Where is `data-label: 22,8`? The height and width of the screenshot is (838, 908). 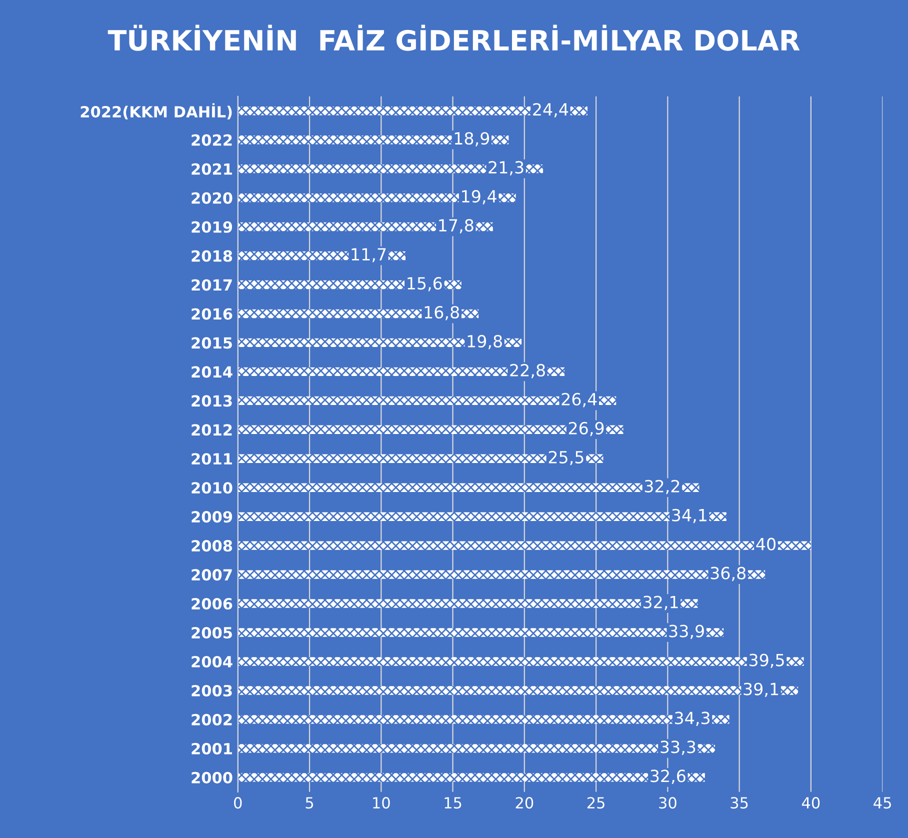
data-label: 22,8 is located at coordinates (527, 371).